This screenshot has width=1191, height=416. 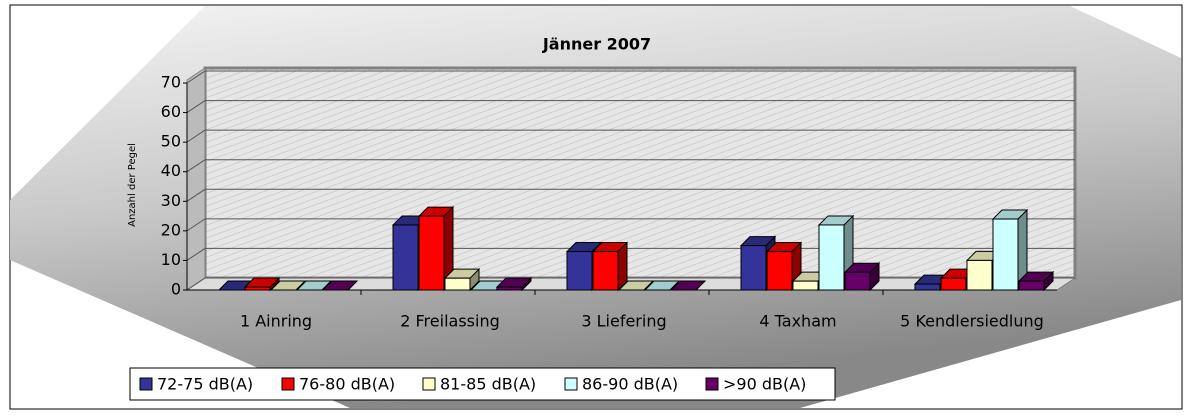 What do you see at coordinates (171, 200) in the screenshot?
I see `y-tick-label: 30` at bounding box center [171, 200].